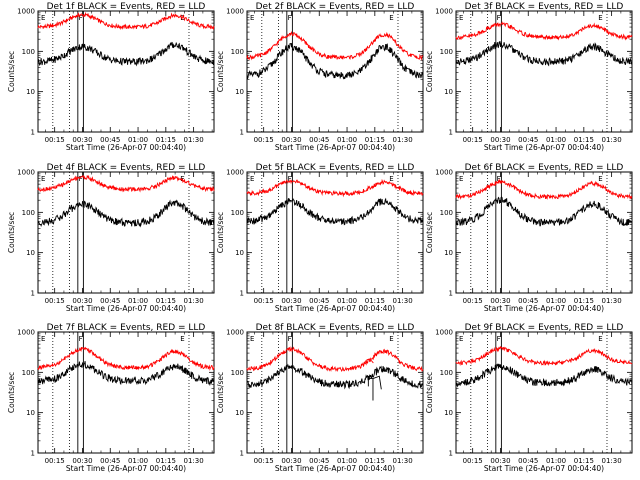  I want to click on chart-title: Det 5f BLACK = Events, RED = LLD, so click(335, 168).